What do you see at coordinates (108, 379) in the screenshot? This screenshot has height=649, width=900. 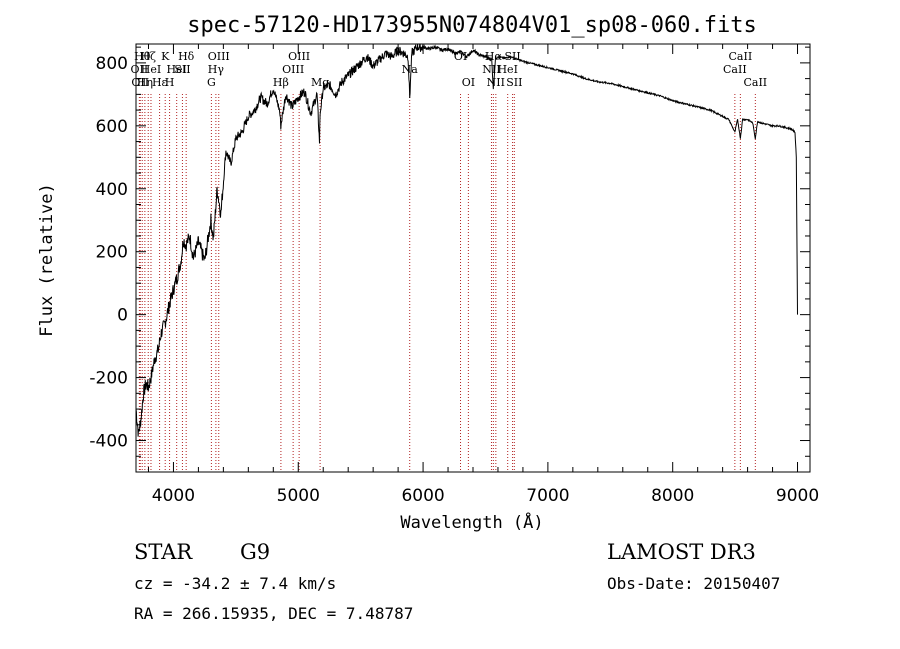 I see `y-tick-label: -200` at bounding box center [108, 379].